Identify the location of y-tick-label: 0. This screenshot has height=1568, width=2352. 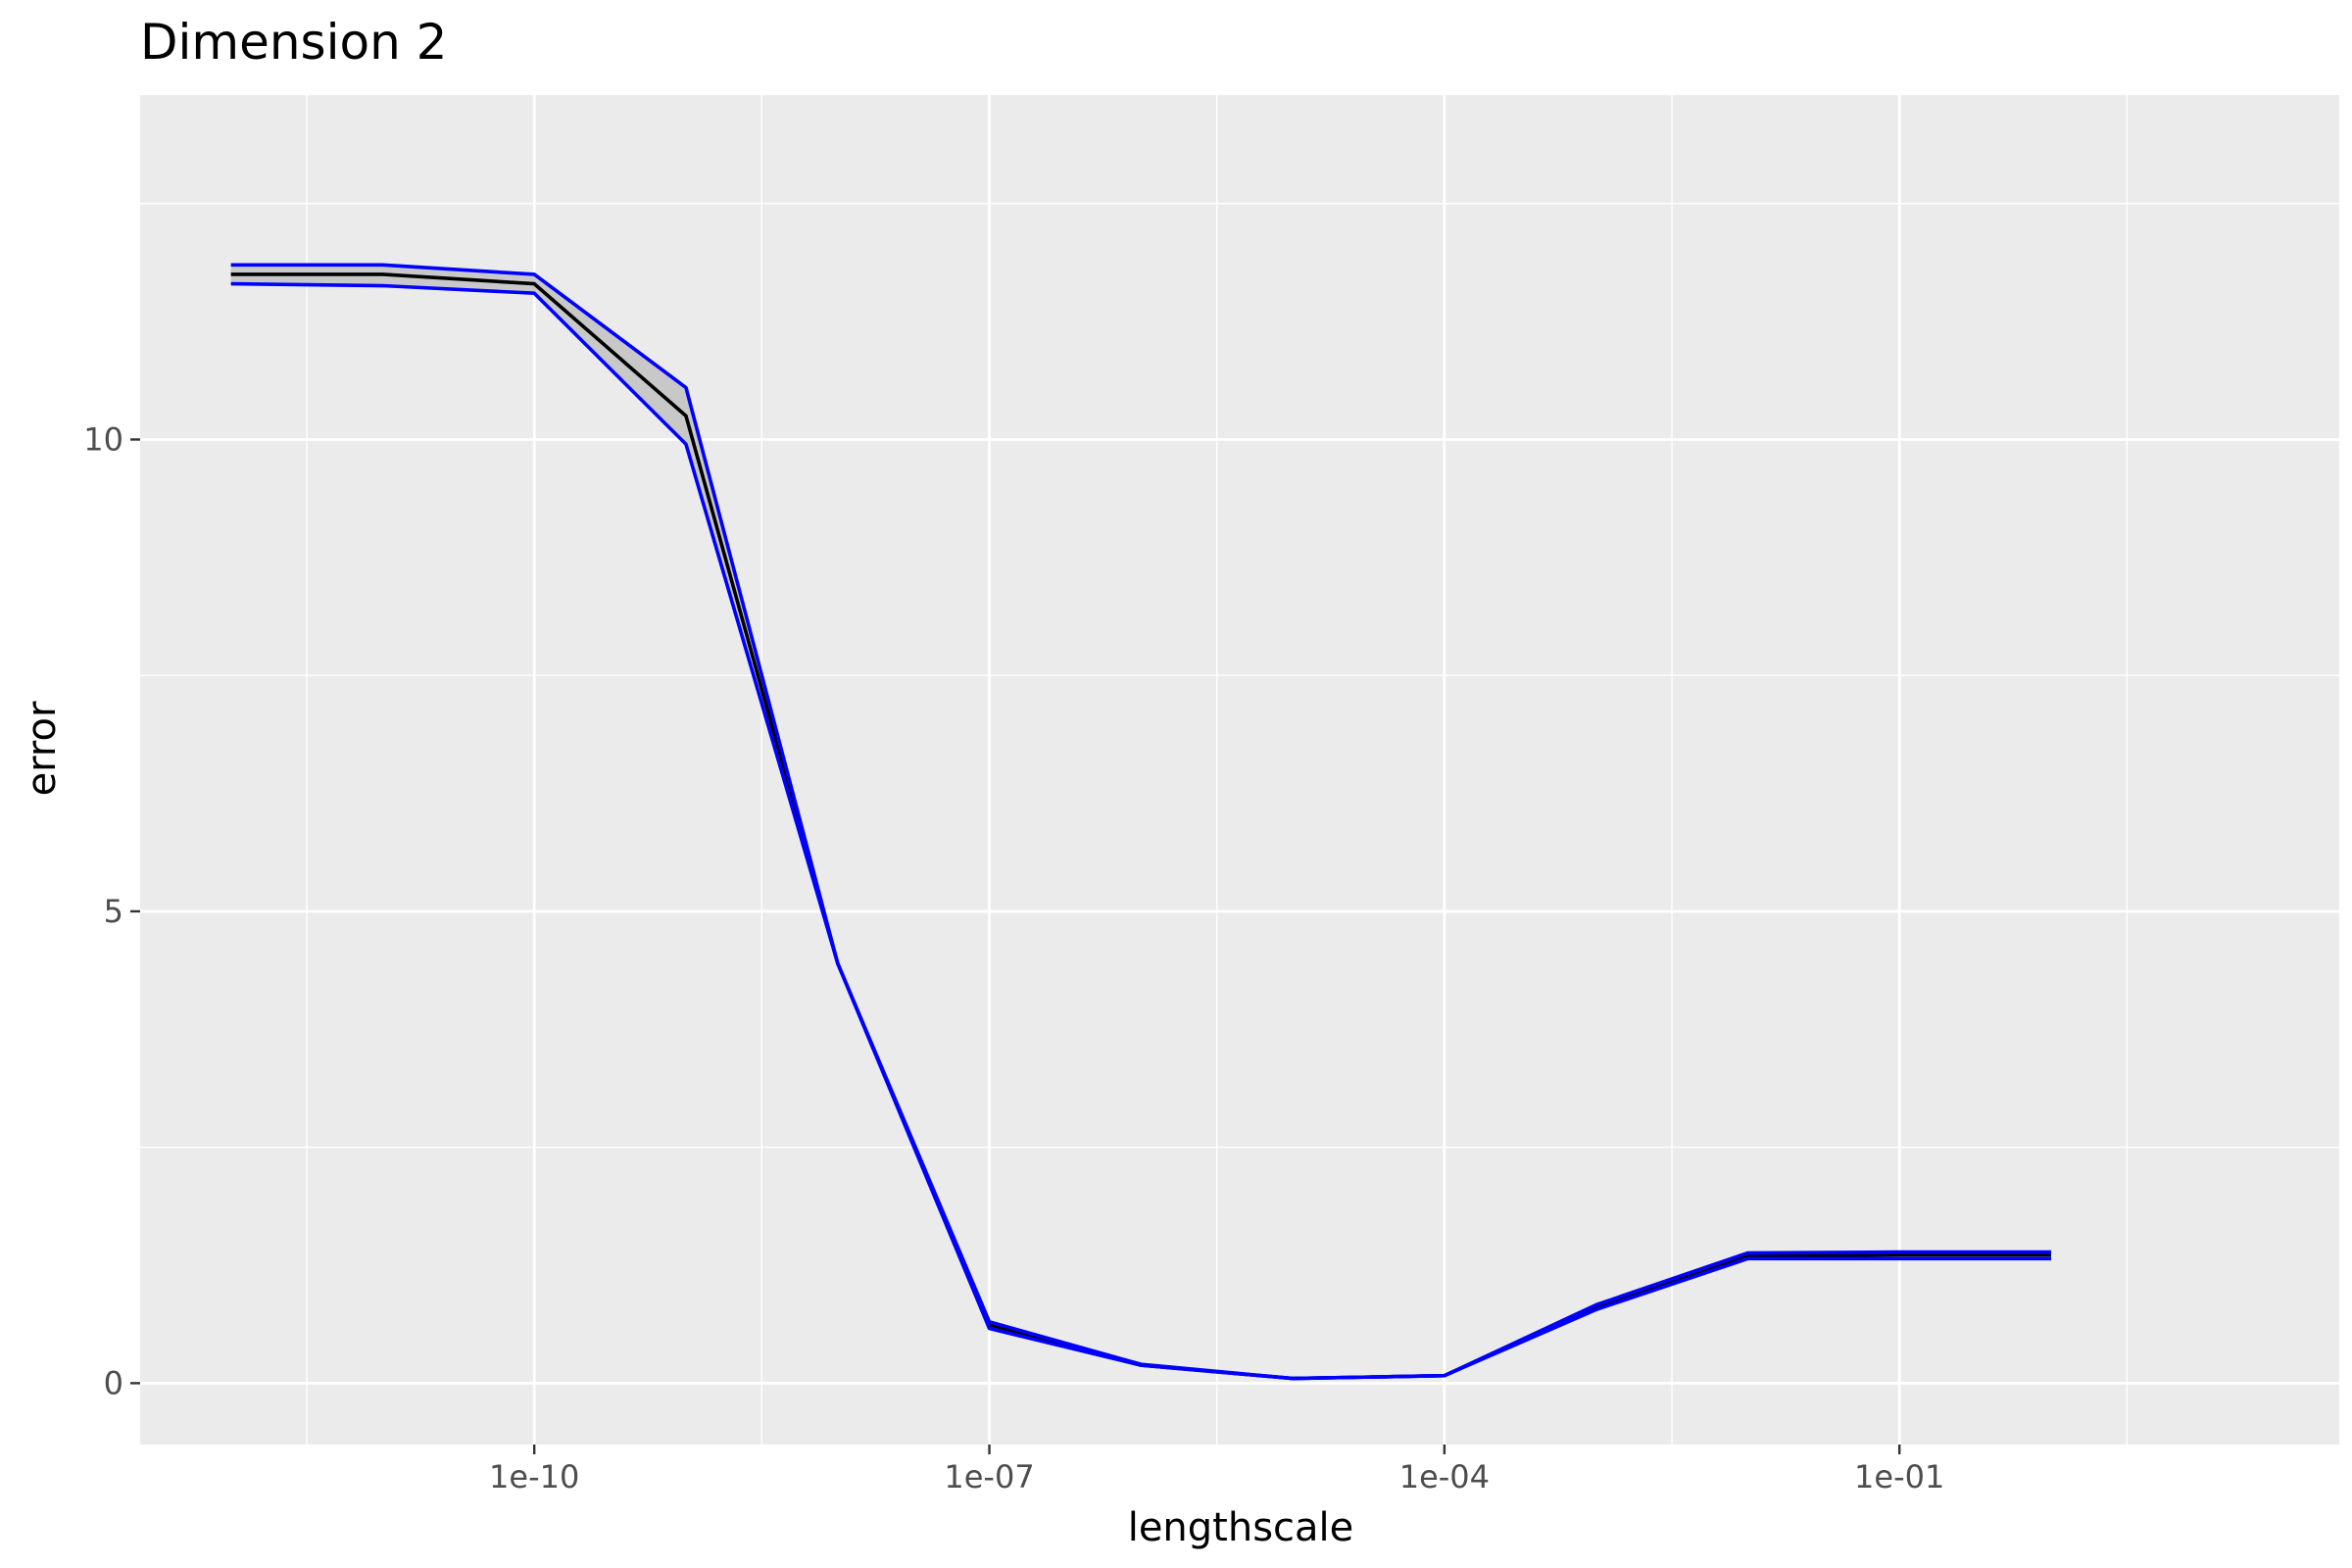
(113, 1382).